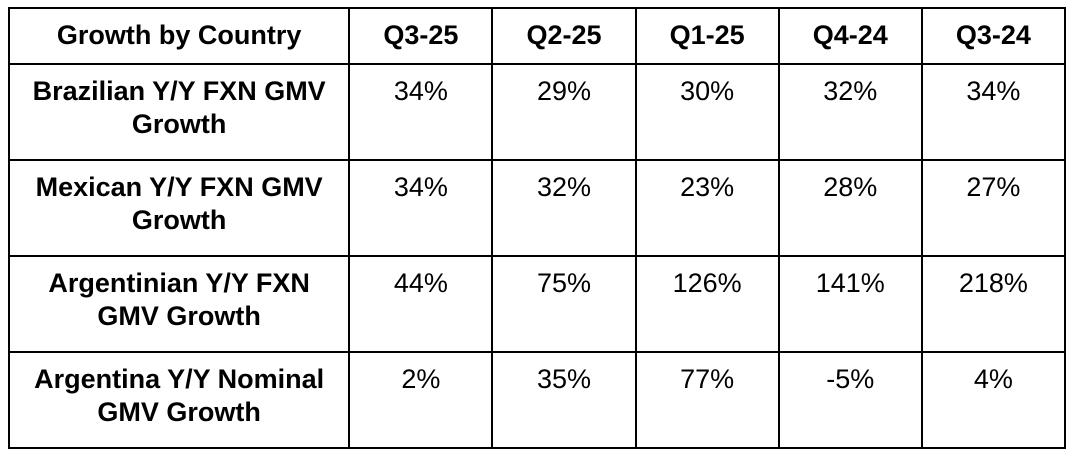  Describe the element at coordinates (179, 112) in the screenshot. I see `row-label-brazil: Brazilian Y/Y FXN GMV Growth` at that location.